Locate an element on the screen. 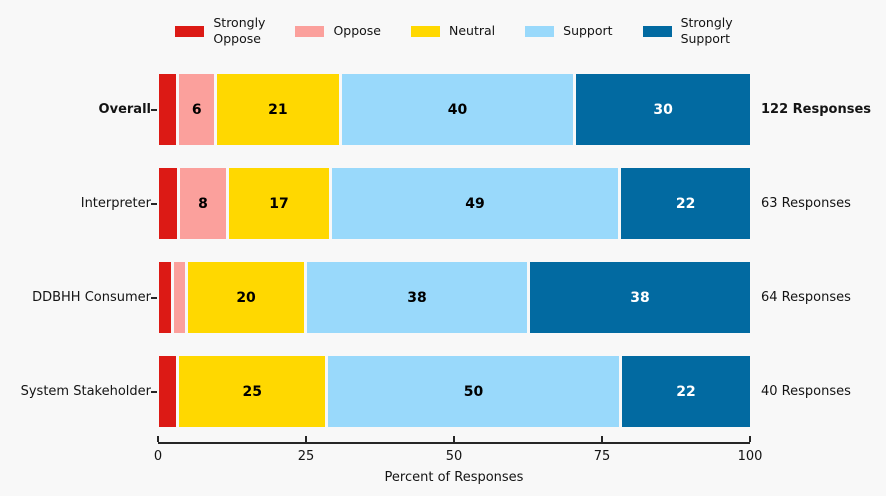 This screenshot has height=496, width=886. legend-item-strongly-support: Strongly Support is located at coordinates (687, 30).